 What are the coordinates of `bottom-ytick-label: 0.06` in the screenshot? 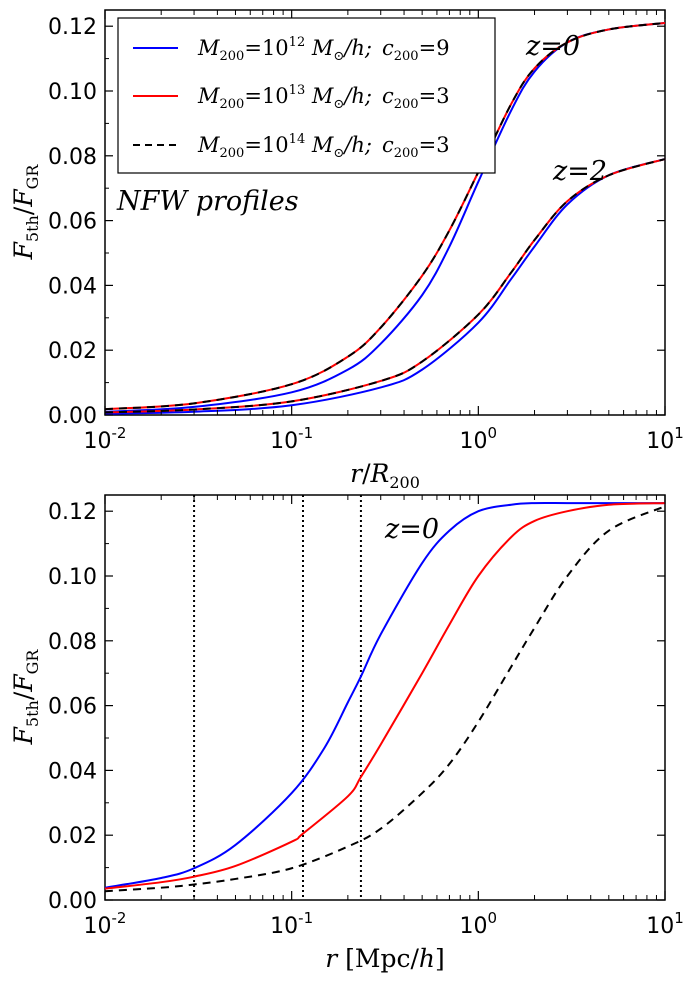 It's located at (72, 707).